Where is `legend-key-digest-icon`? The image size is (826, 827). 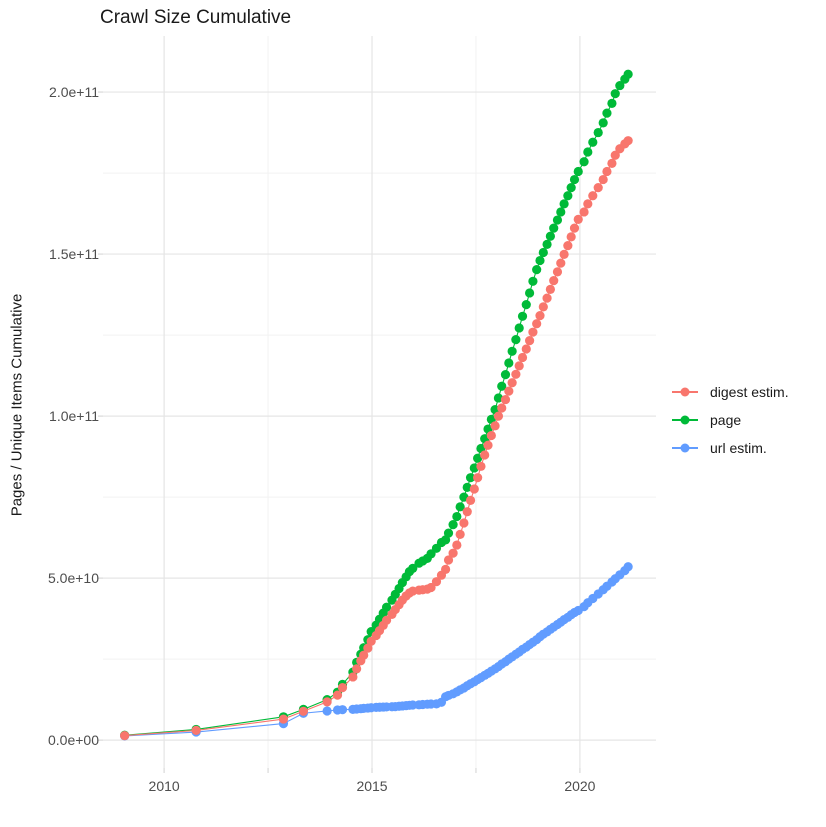
legend-key-digest-icon is located at coordinates (685, 392).